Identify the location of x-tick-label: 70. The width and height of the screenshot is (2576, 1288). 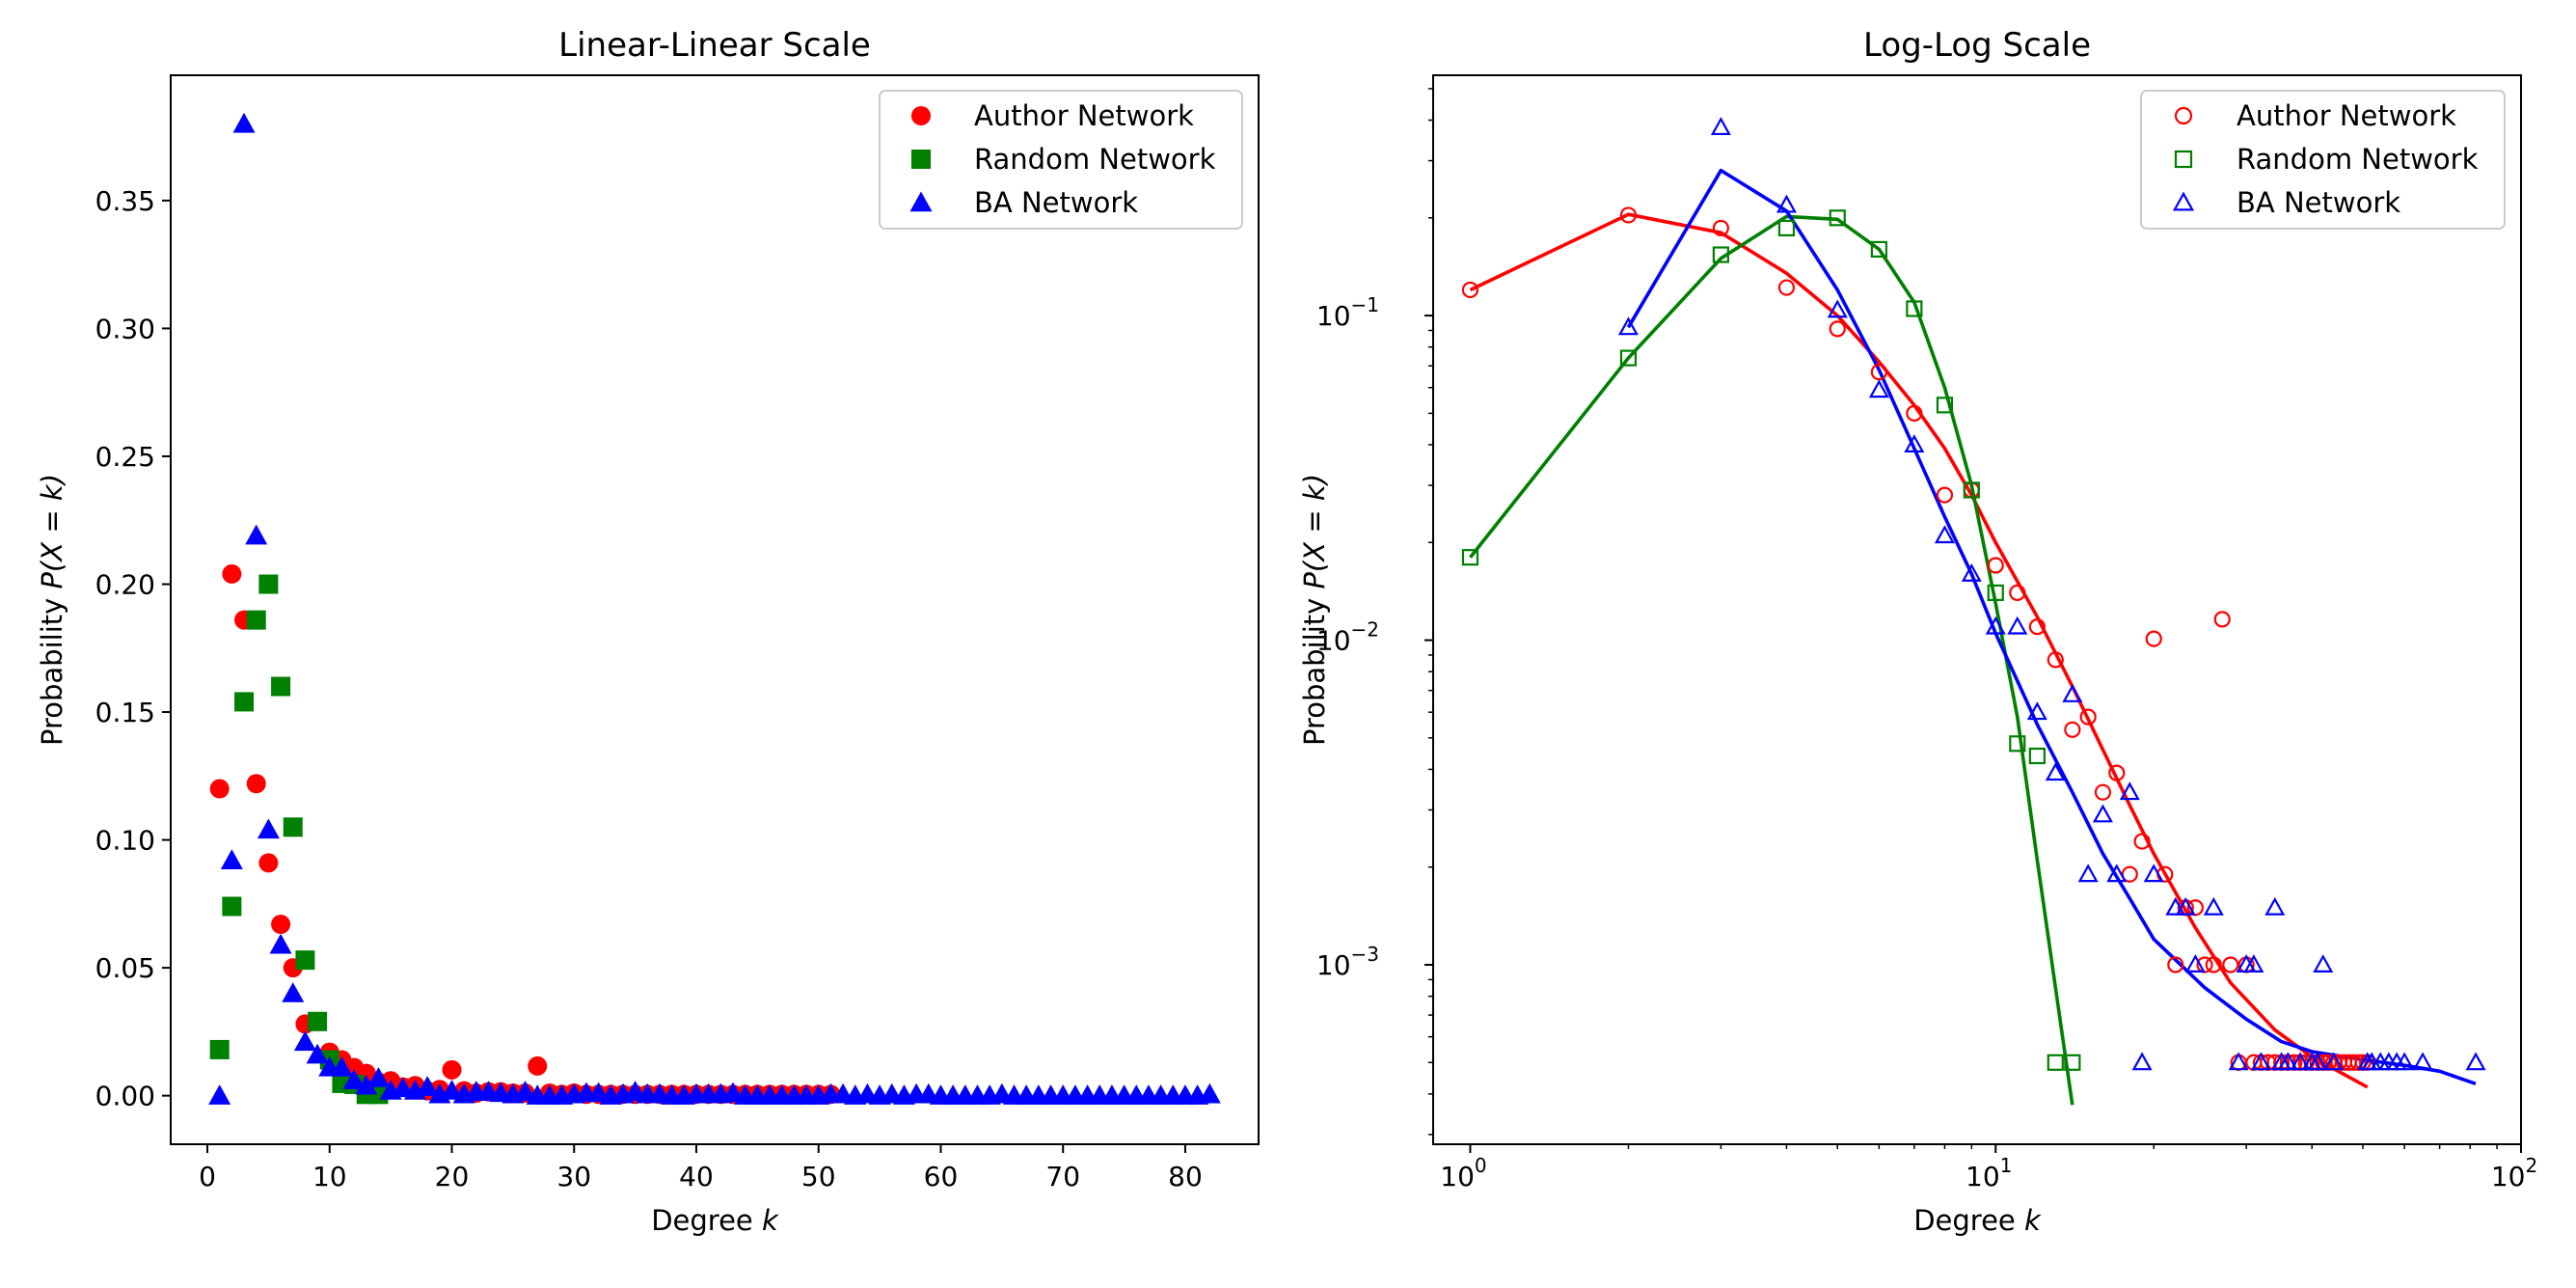
(1062, 1176).